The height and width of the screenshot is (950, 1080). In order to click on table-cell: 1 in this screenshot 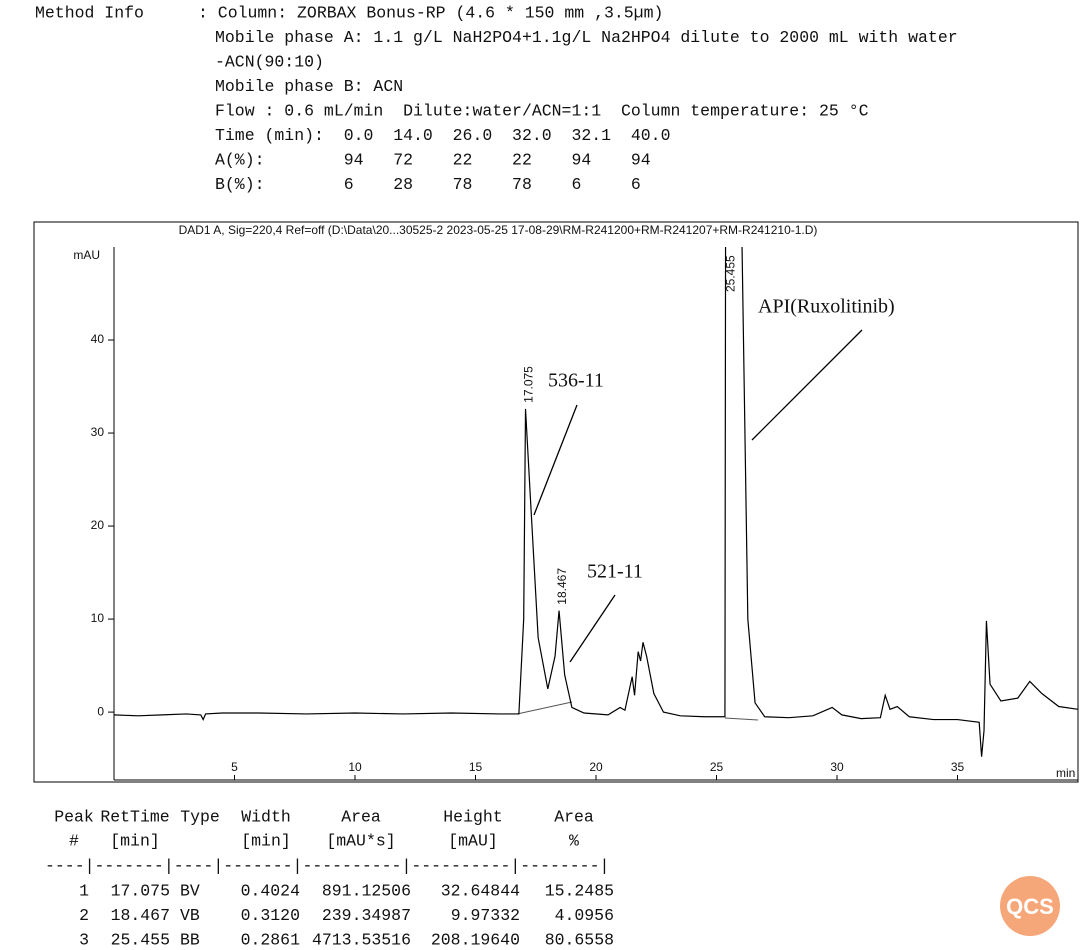, I will do `click(84, 890)`.